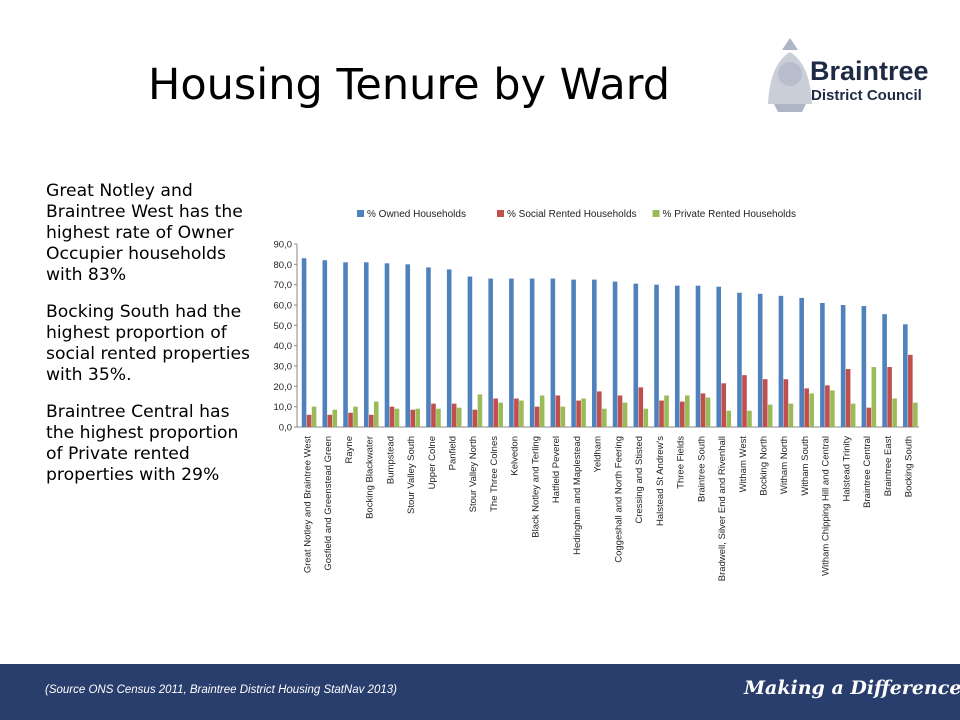 This screenshot has height=720, width=960. Describe the element at coordinates (283, 285) in the screenshot. I see `y-tick-label: 70,0` at that location.